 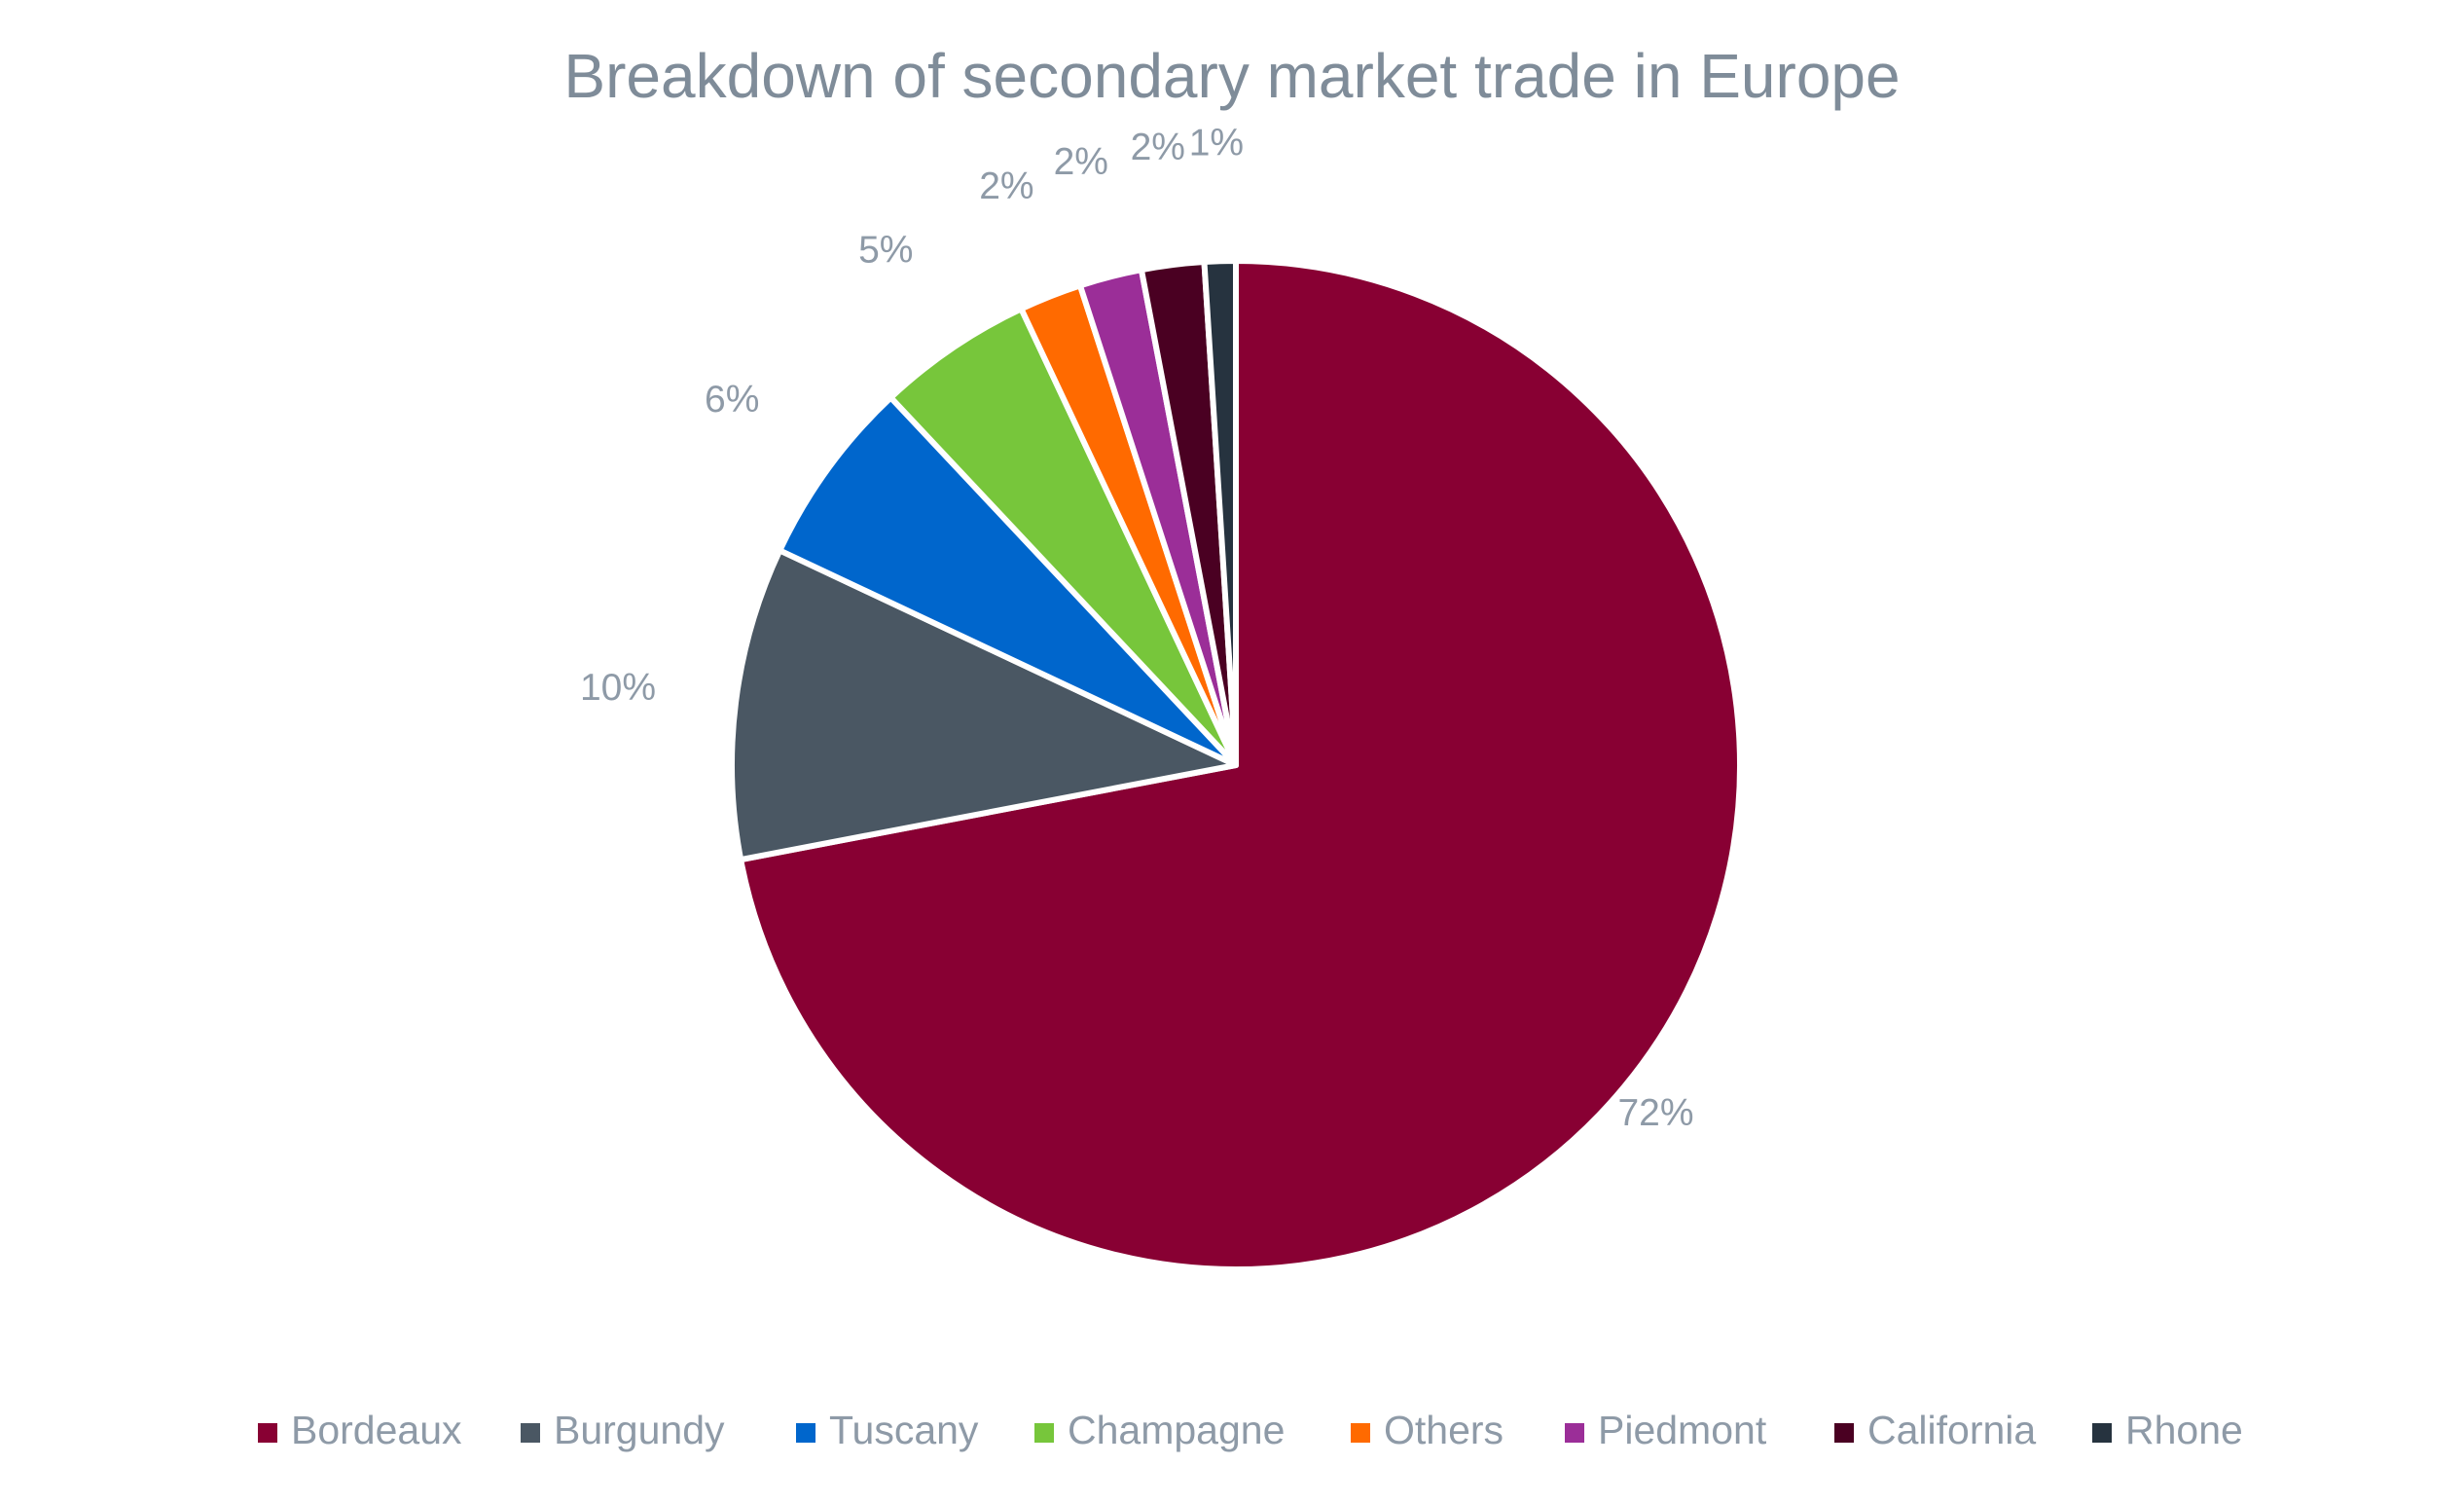 What do you see at coordinates (1574, 1433) in the screenshot?
I see `legend-swatch-piedmont` at bounding box center [1574, 1433].